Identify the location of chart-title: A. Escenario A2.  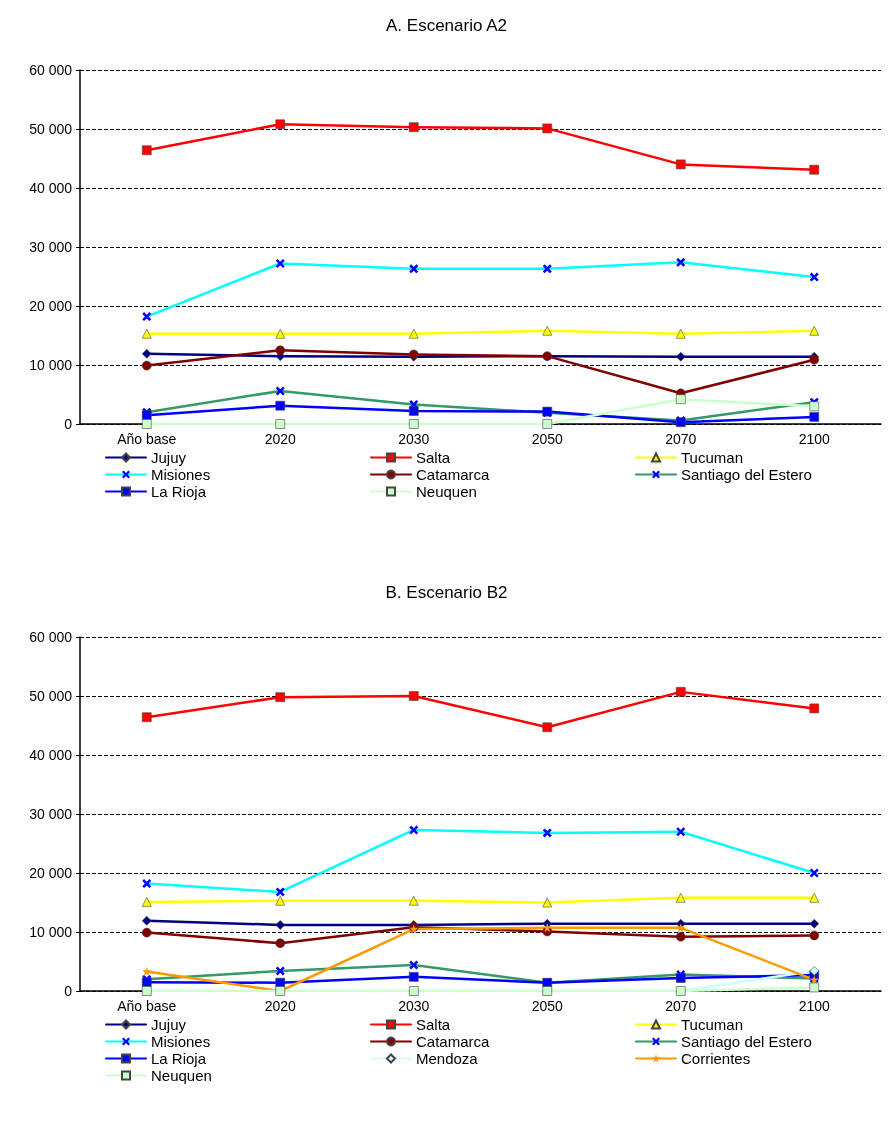
(446, 25).